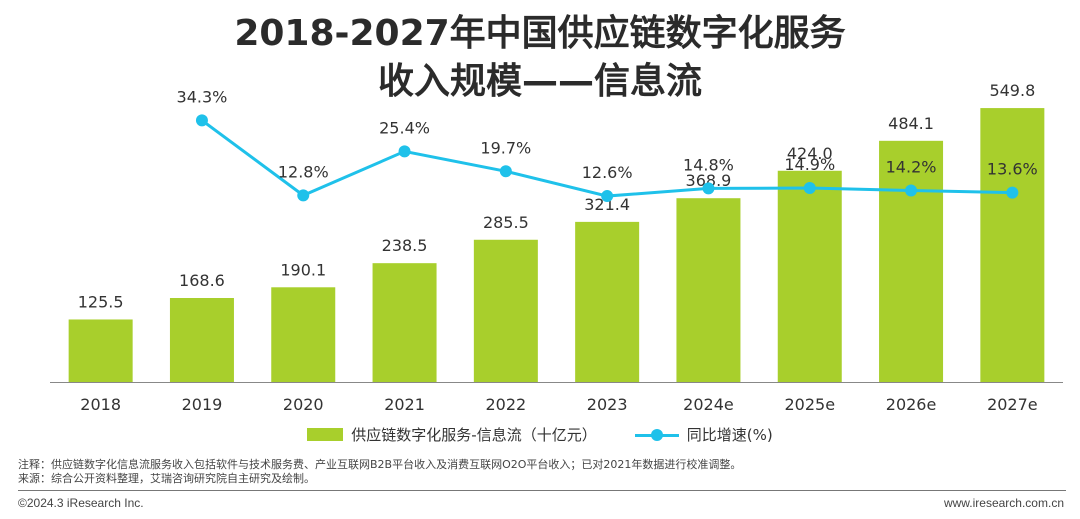  I want to click on bar-2023, so click(607, 301).